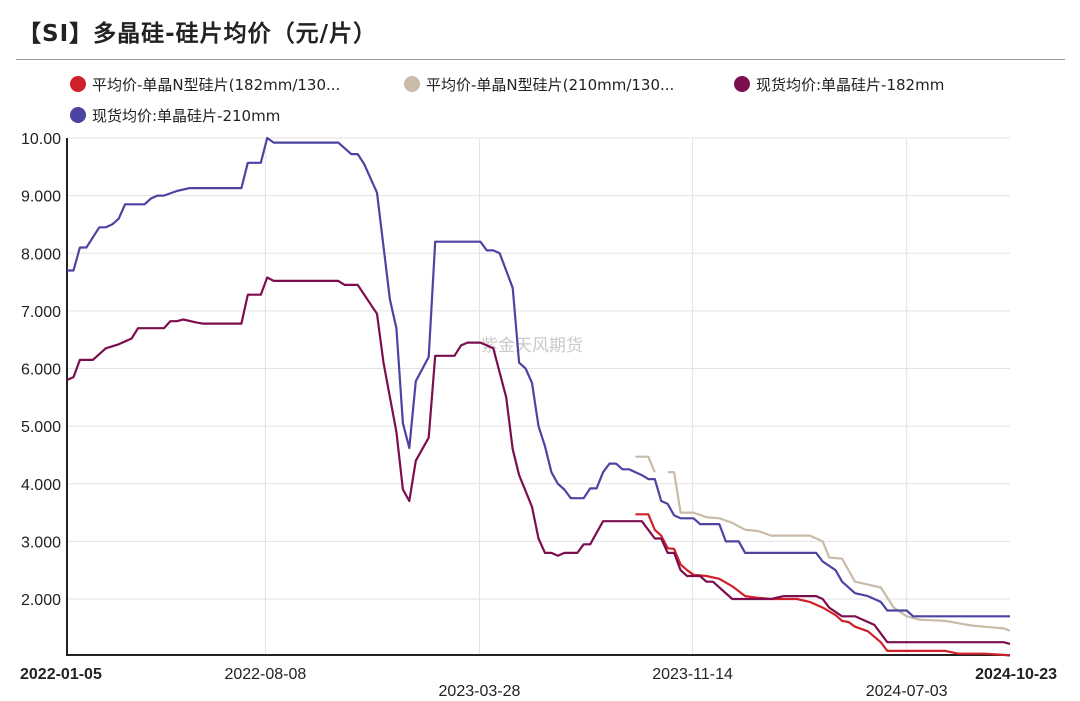 Image resolution: width=1080 pixels, height=701 pixels. What do you see at coordinates (1016, 674) in the screenshot?
I see `x-tick-label: 2024-10-23` at bounding box center [1016, 674].